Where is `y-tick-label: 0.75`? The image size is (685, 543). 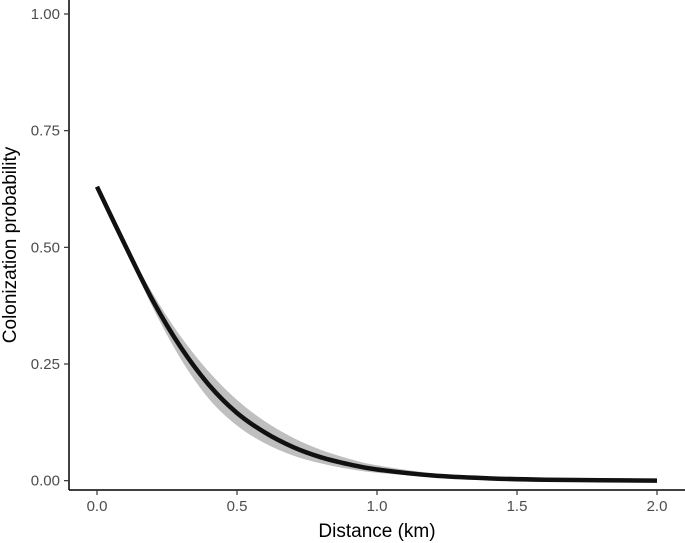
y-tick-label: 0.75 is located at coordinates (45, 131).